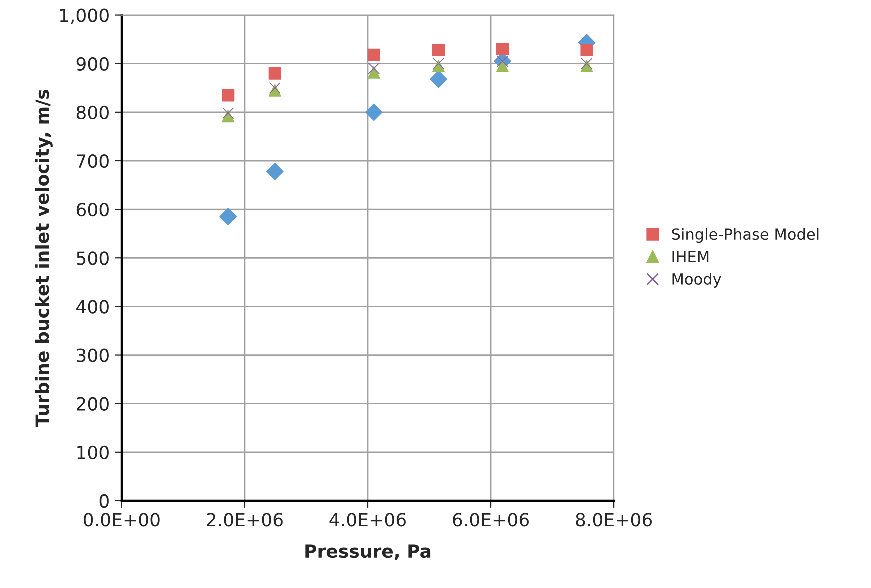 This screenshot has width=871, height=588. What do you see at coordinates (690, 256) in the screenshot?
I see `legend-label: IHEM` at bounding box center [690, 256].